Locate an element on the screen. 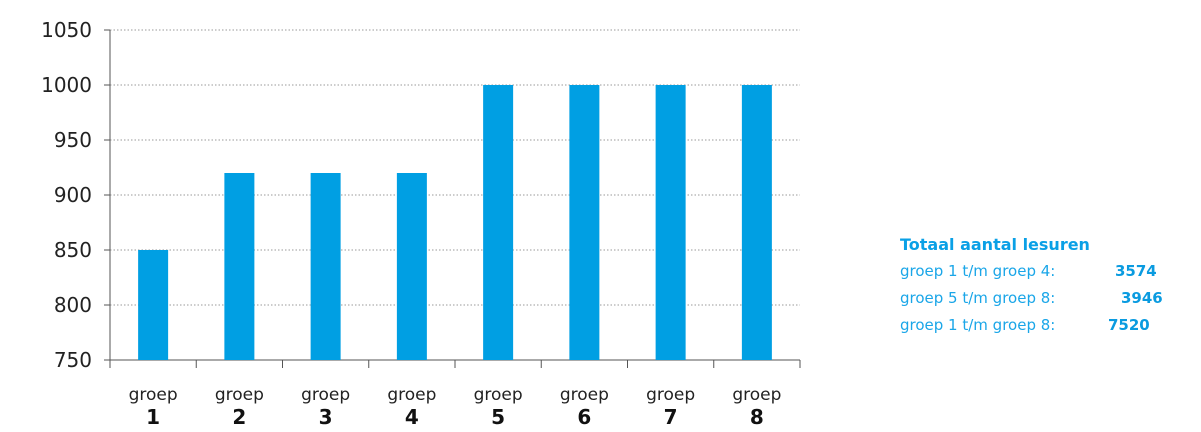 The image size is (1201, 432). y-tick-label: 900 is located at coordinates (73, 195).